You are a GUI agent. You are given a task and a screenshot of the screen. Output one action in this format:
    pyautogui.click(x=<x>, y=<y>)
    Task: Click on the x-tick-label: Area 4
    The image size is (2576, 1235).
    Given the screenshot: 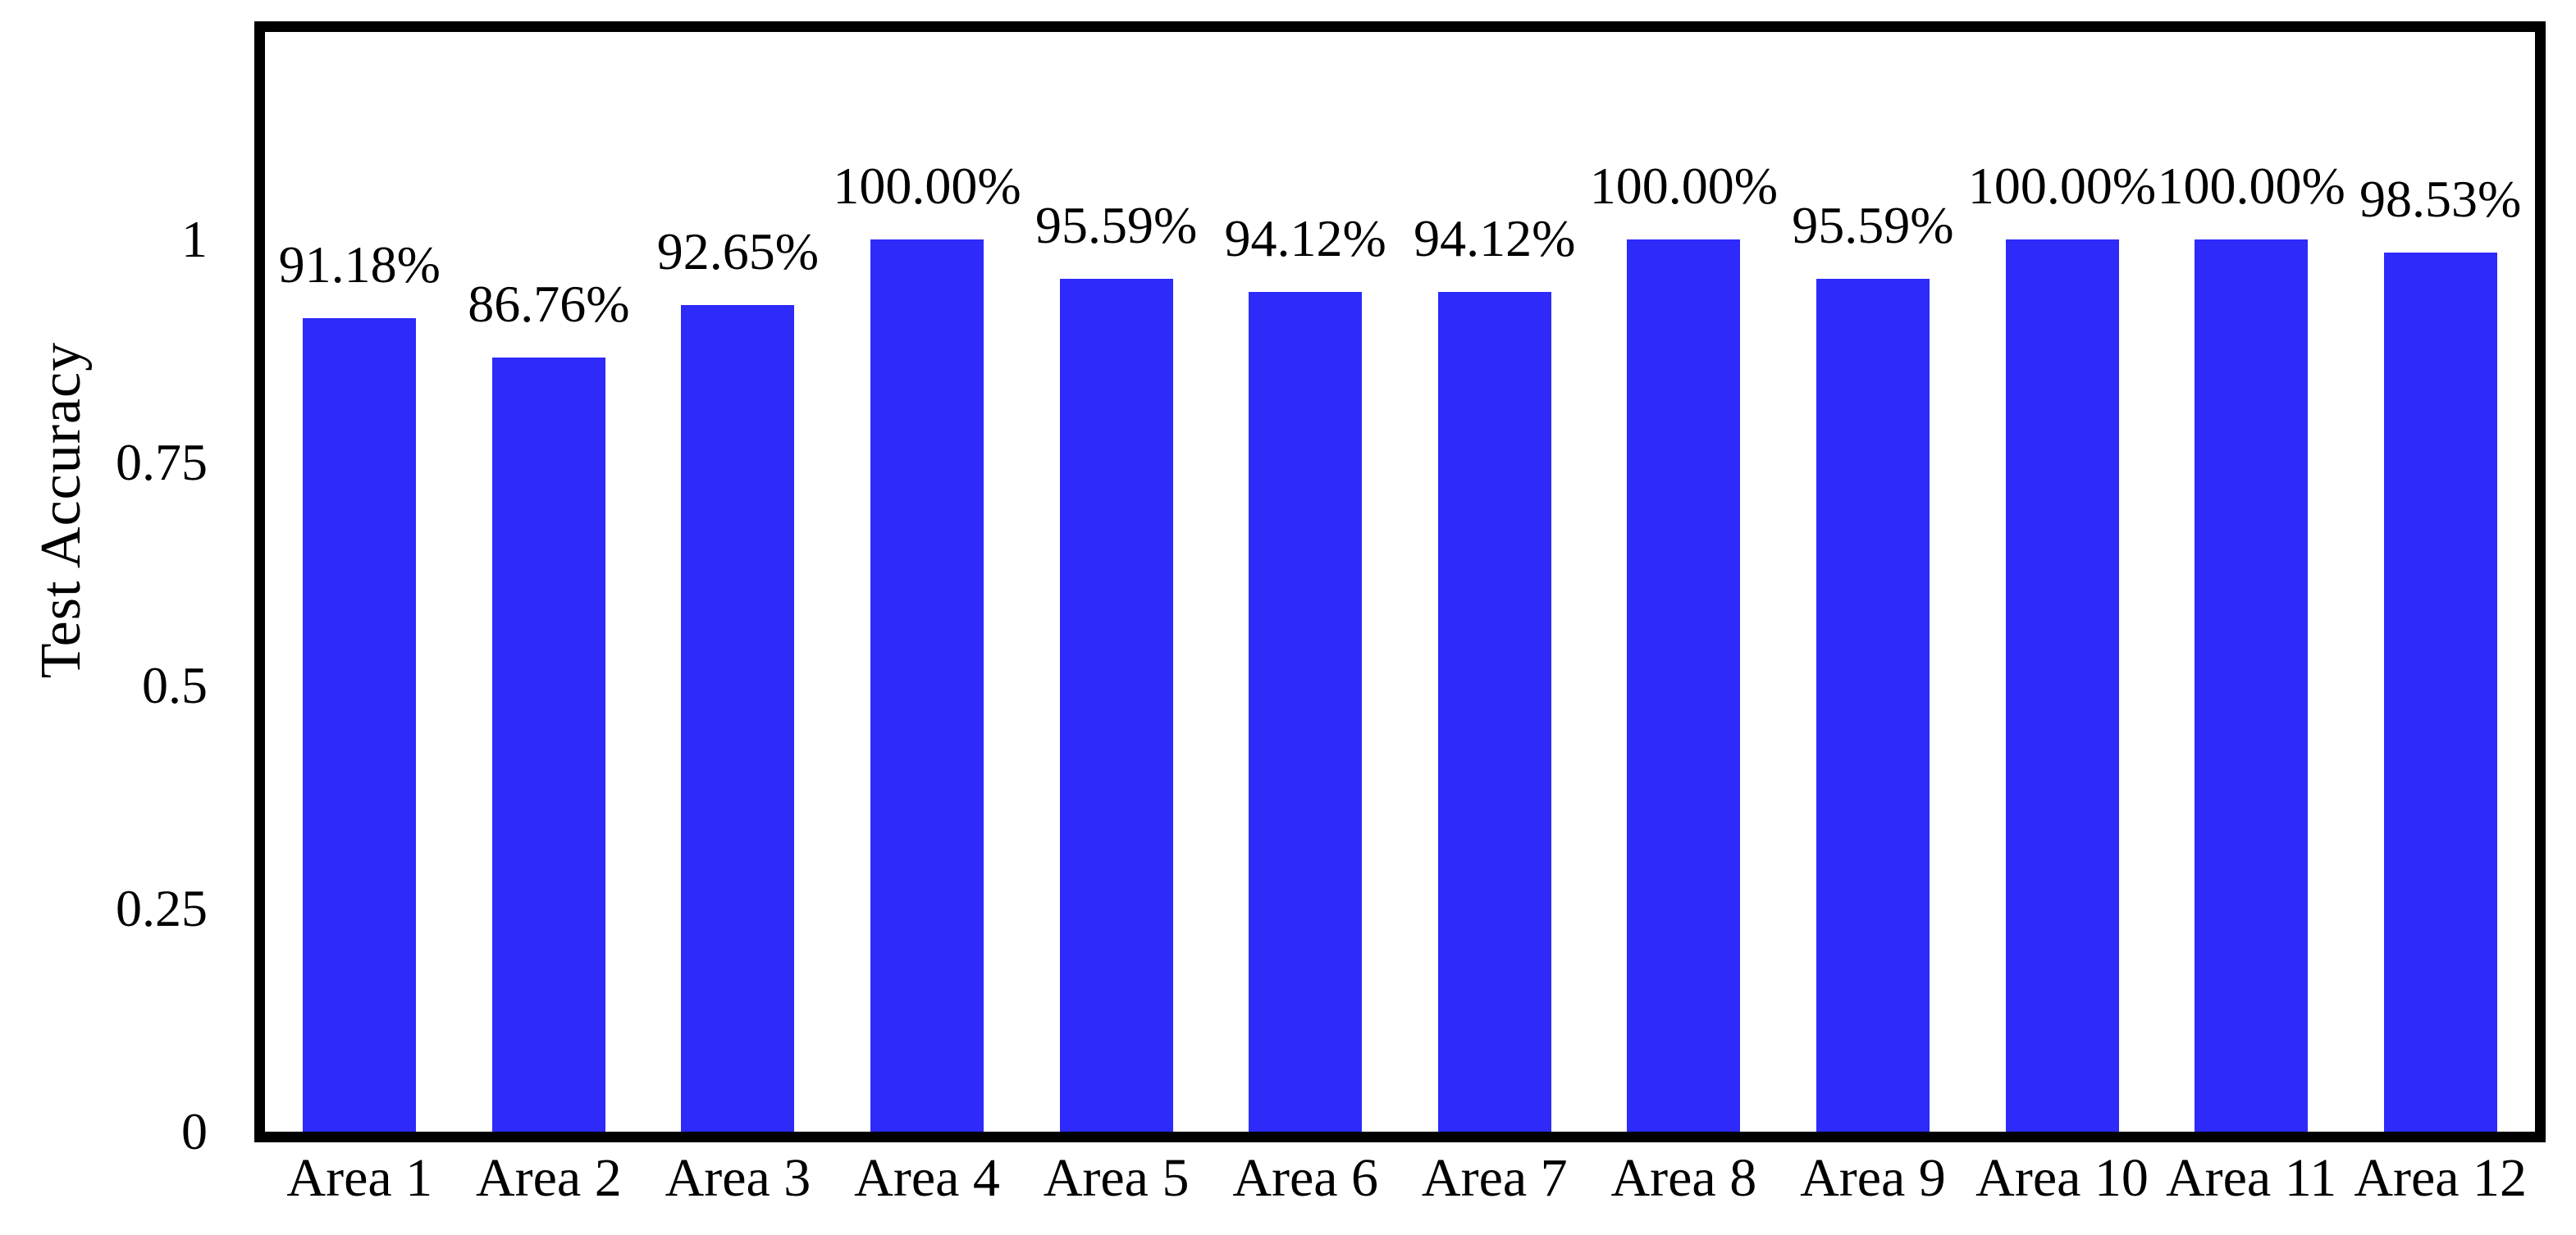 What is the action you would take?
    pyautogui.click(x=927, y=1178)
    